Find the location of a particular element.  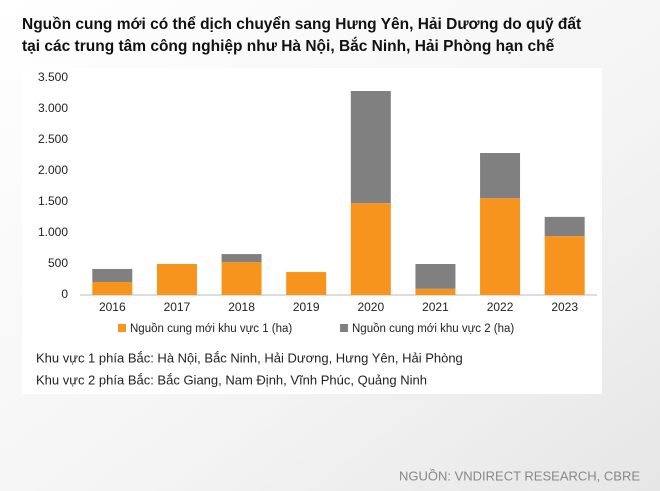

x-tick-label: 2017 is located at coordinates (177, 307).